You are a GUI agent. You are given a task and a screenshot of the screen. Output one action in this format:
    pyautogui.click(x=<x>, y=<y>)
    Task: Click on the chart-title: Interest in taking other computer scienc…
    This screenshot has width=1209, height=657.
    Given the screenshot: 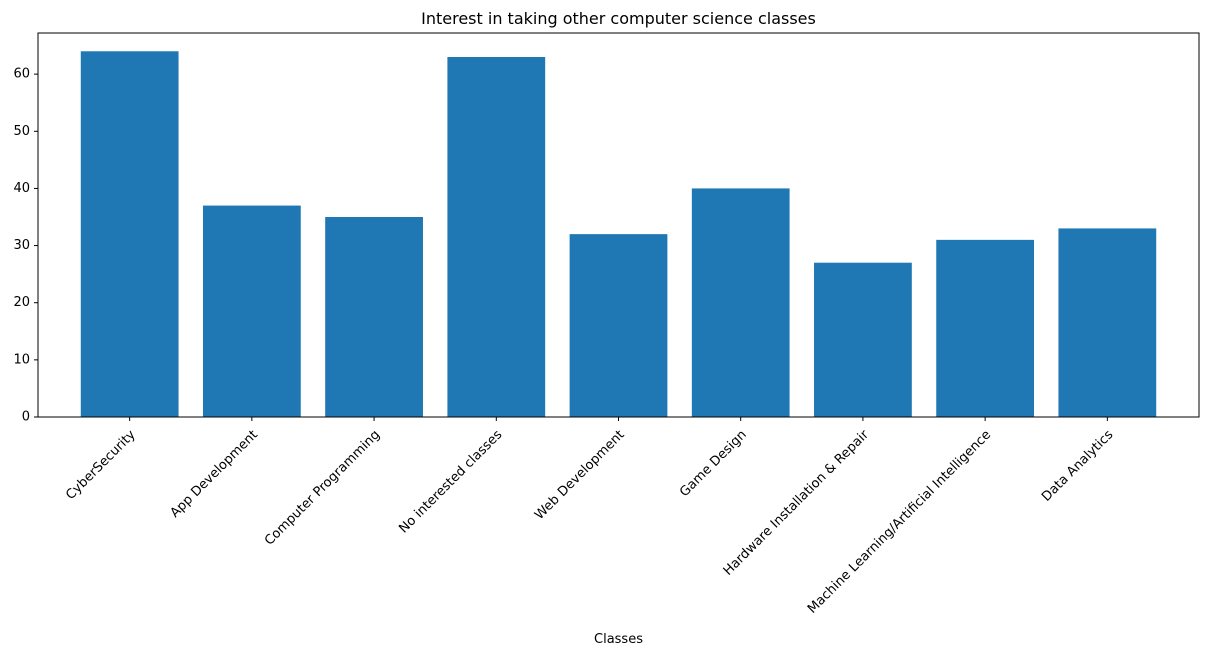 What is the action you would take?
    pyautogui.click(x=618, y=18)
    